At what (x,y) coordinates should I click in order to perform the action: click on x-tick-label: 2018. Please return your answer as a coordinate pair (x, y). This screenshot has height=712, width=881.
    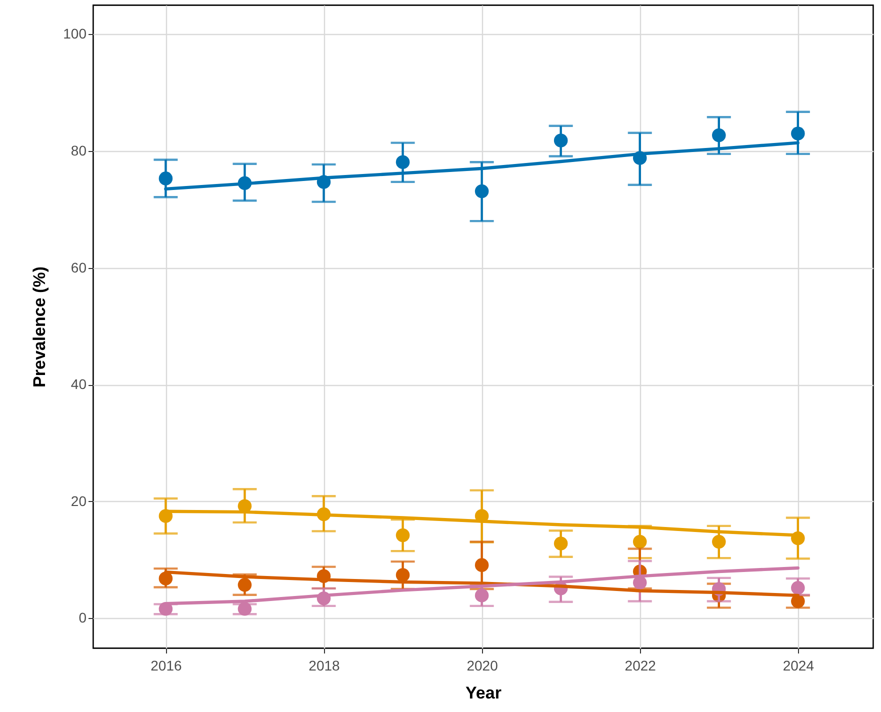
    Looking at the image, I should click on (324, 666).